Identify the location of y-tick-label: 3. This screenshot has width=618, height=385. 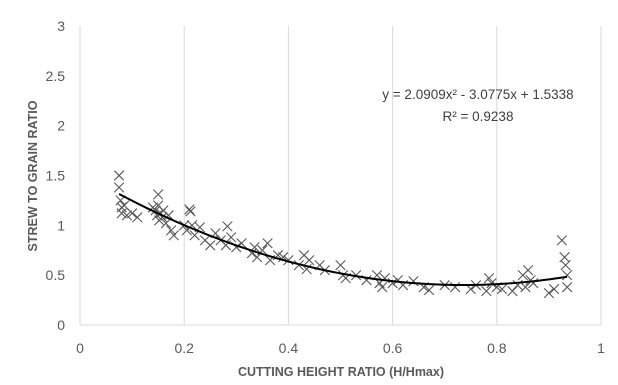
(61, 26).